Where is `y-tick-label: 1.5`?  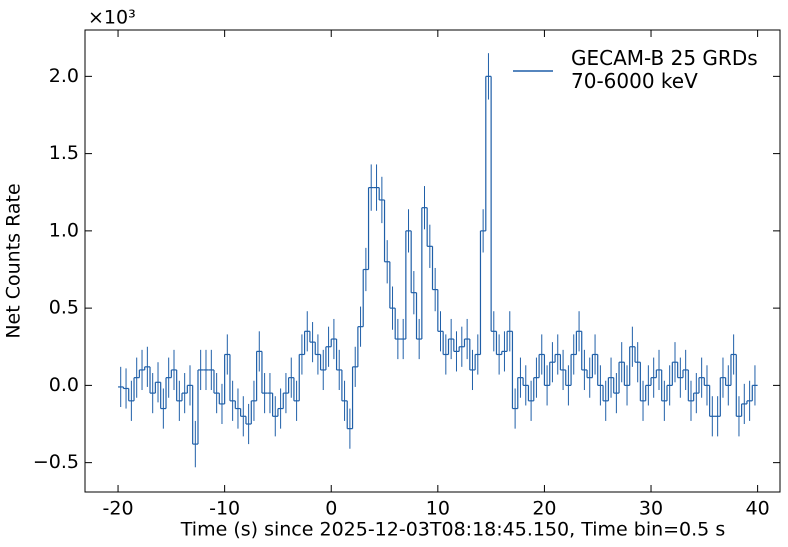 y-tick-label: 1.5 is located at coordinates (64, 153).